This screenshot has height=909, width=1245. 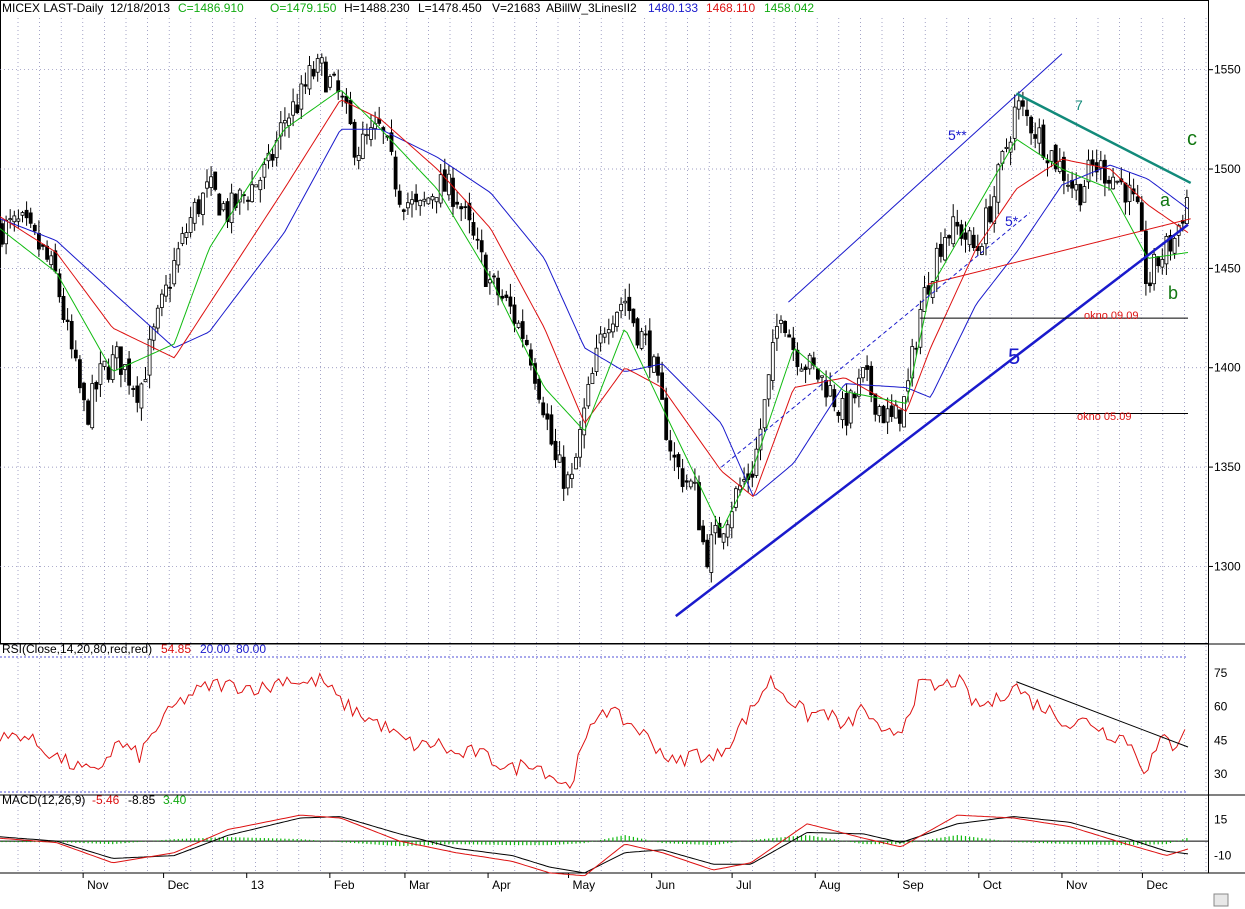 What do you see at coordinates (175, 800) in the screenshot?
I see `macd-hist-value: 3.40` at bounding box center [175, 800].